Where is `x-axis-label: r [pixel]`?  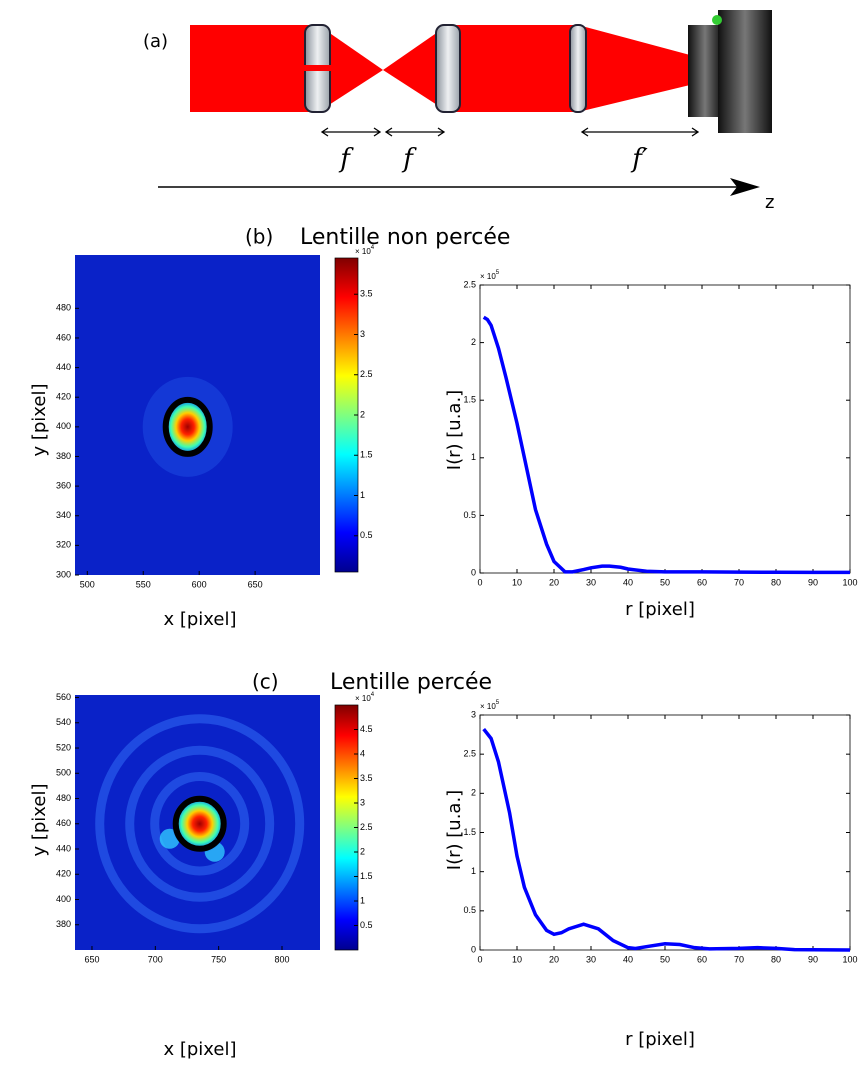
x-axis-label: r [pixel] is located at coordinates (660, 1039).